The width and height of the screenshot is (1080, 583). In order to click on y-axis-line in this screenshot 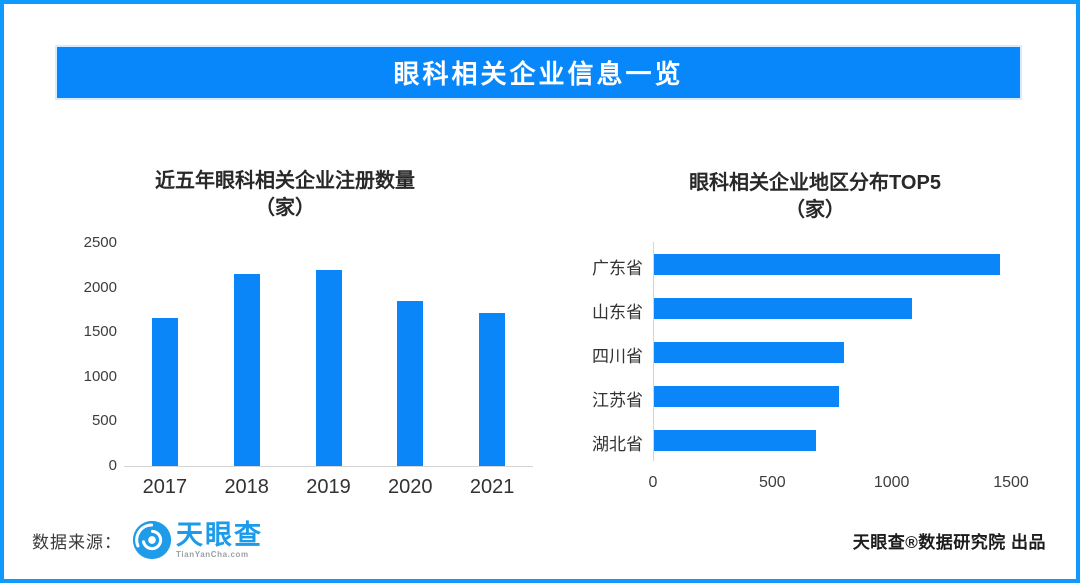, I will do `click(653, 351)`.